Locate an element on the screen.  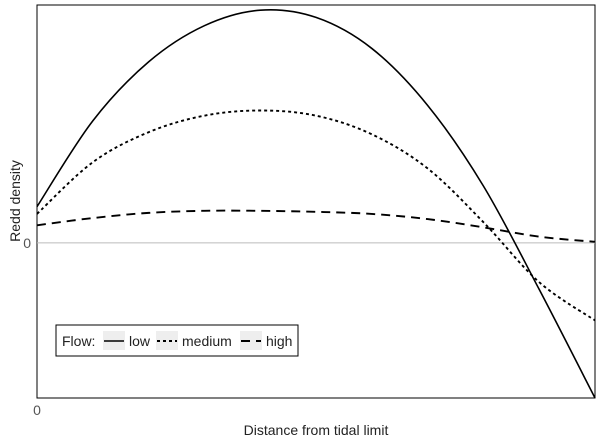
y-axis-label: Redd density is located at coordinates (15, 201).